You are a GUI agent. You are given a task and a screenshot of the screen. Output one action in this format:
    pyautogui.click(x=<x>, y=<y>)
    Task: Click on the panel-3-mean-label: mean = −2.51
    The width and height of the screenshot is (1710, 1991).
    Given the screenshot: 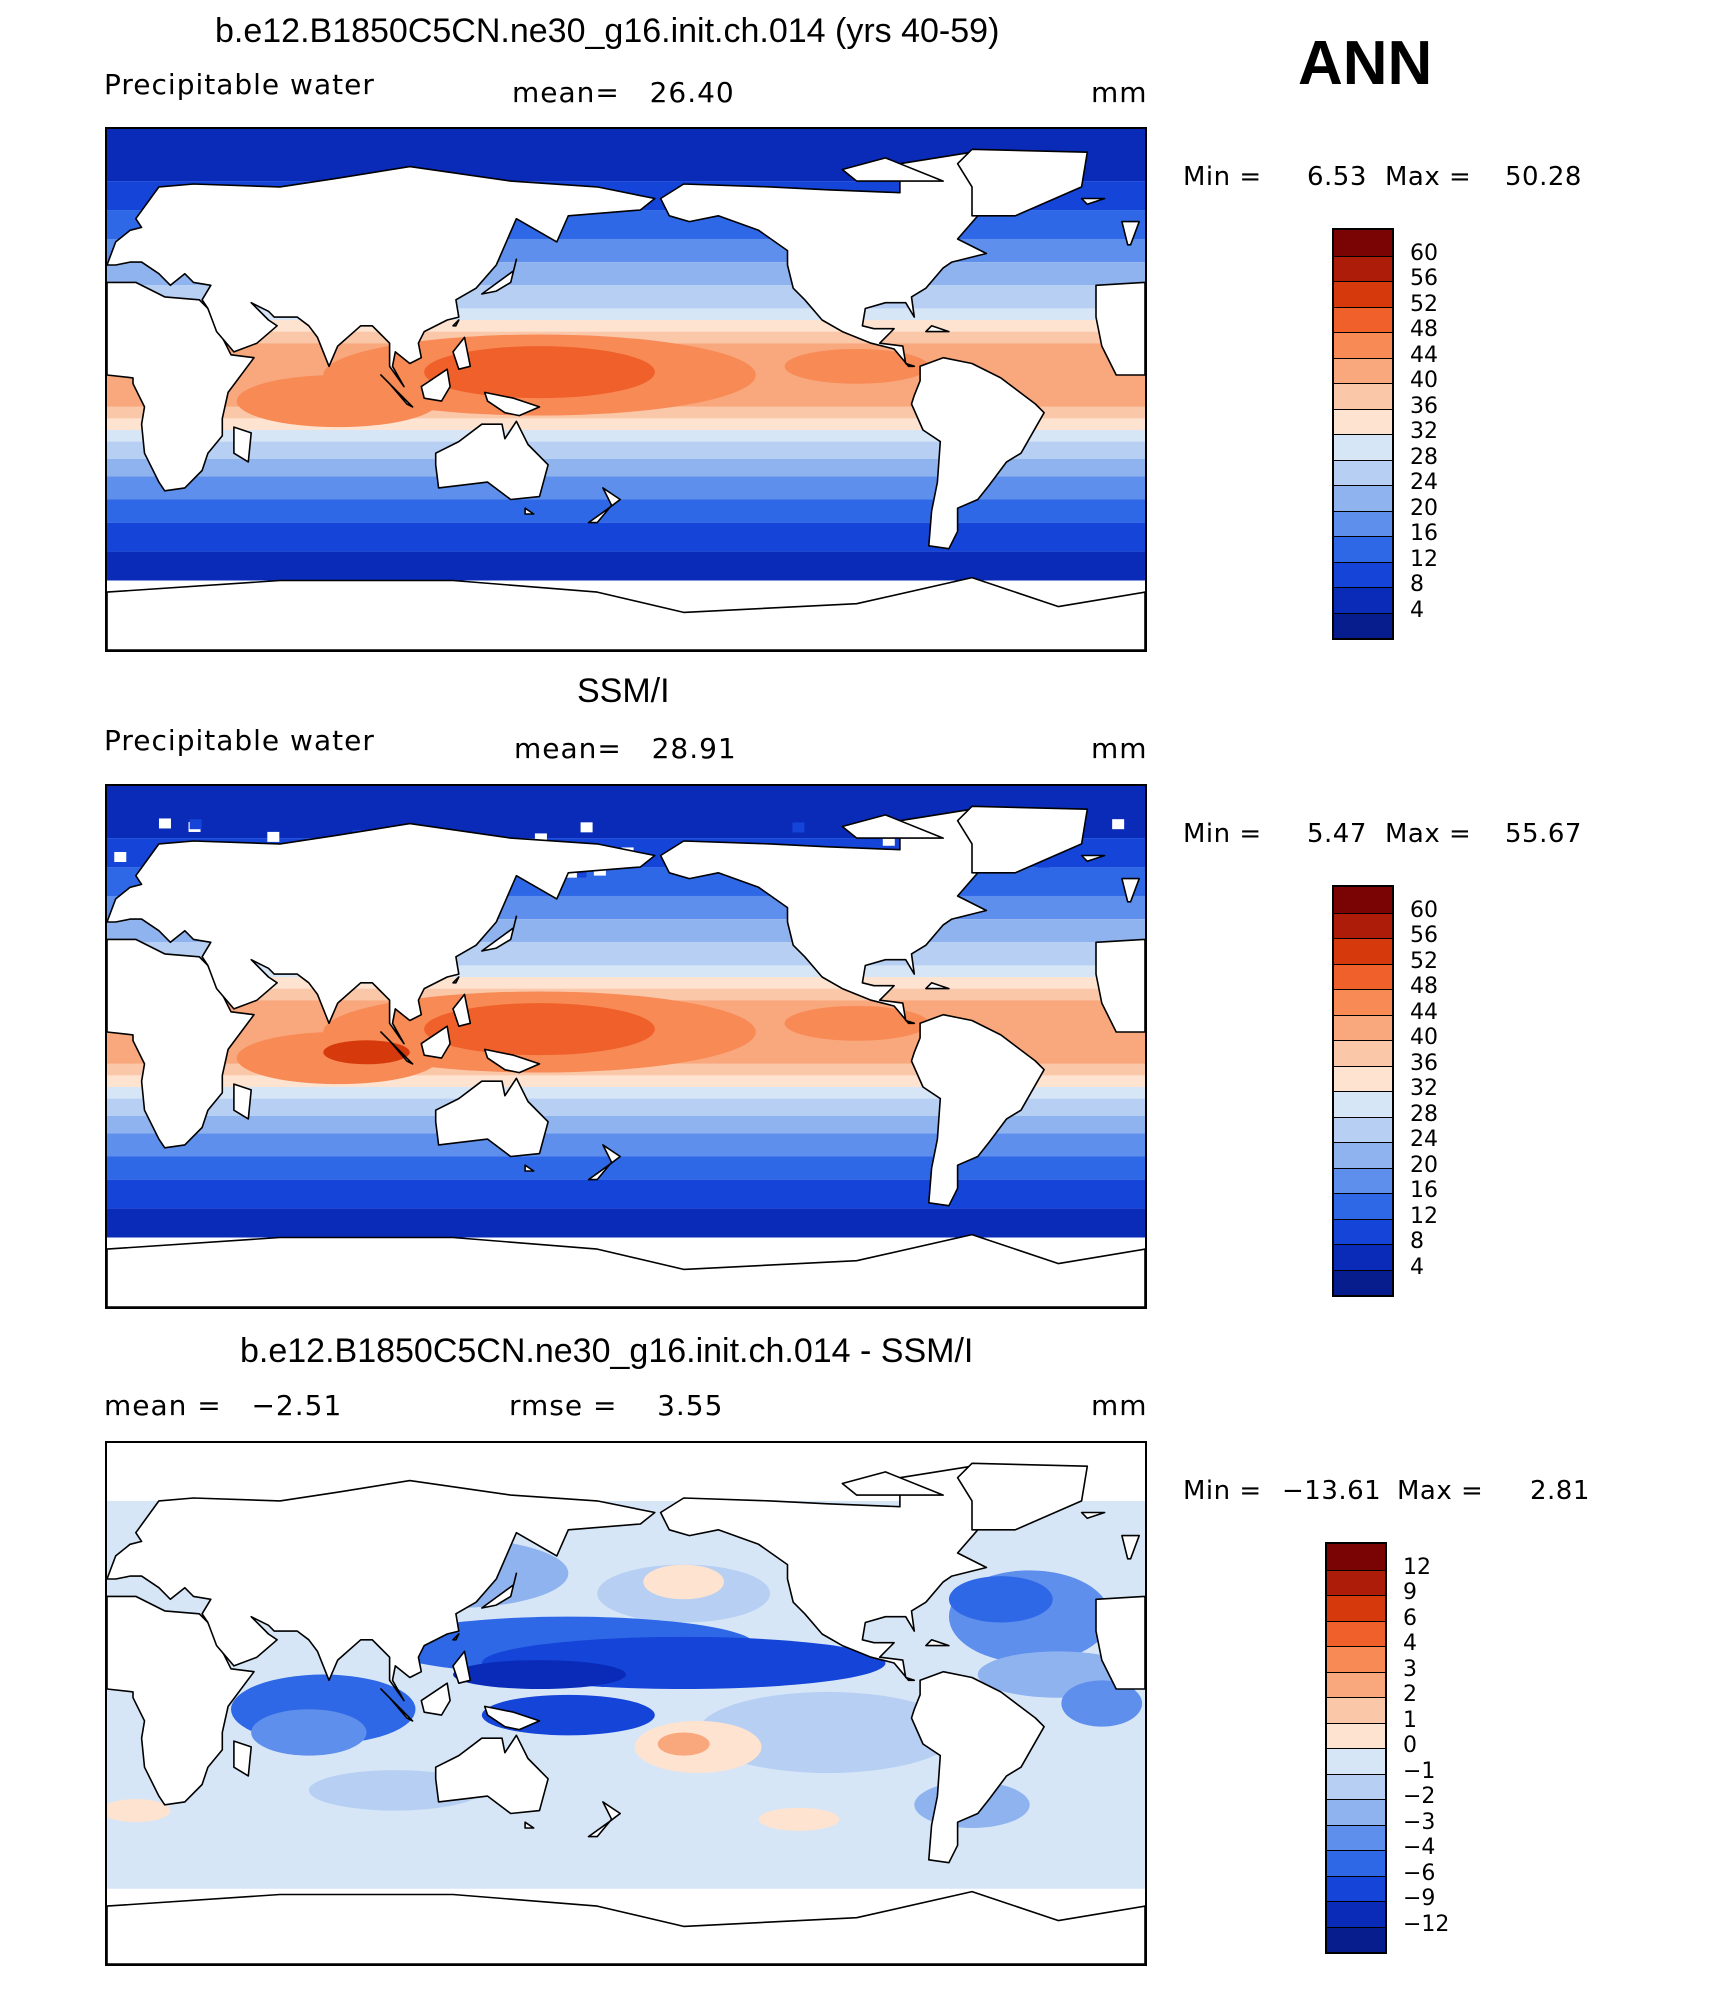 What is the action you would take?
    pyautogui.click(x=223, y=1405)
    